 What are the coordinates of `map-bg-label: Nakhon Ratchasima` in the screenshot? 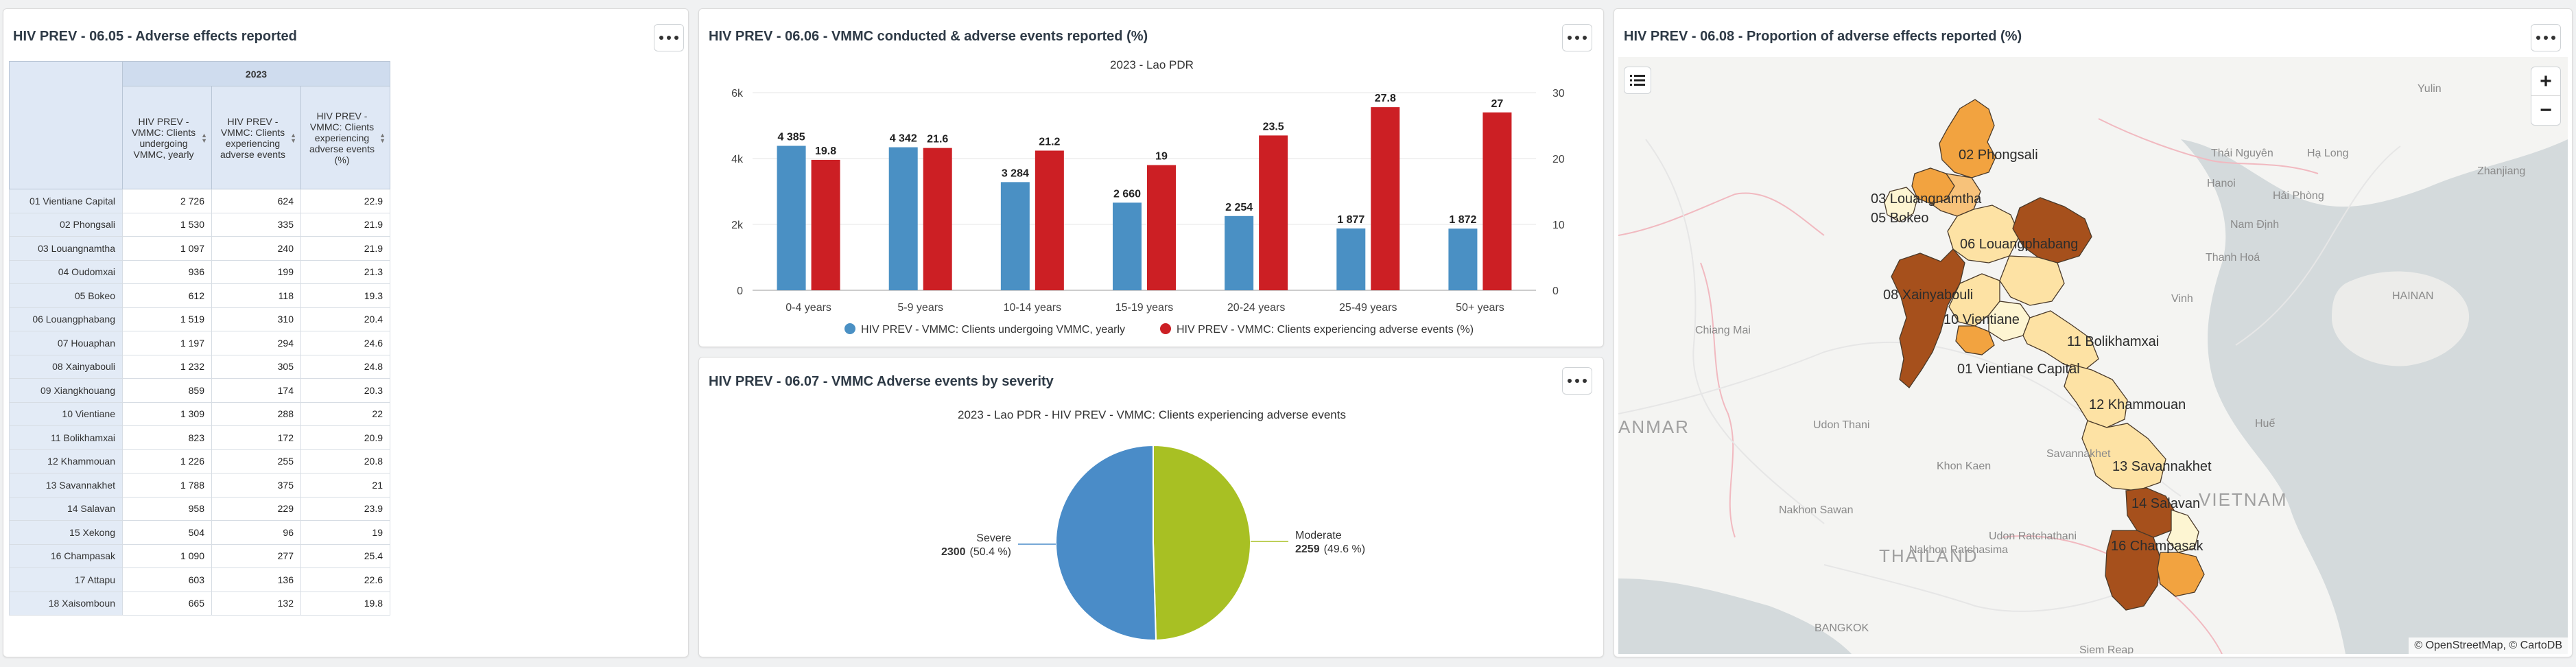 It's located at (1959, 550).